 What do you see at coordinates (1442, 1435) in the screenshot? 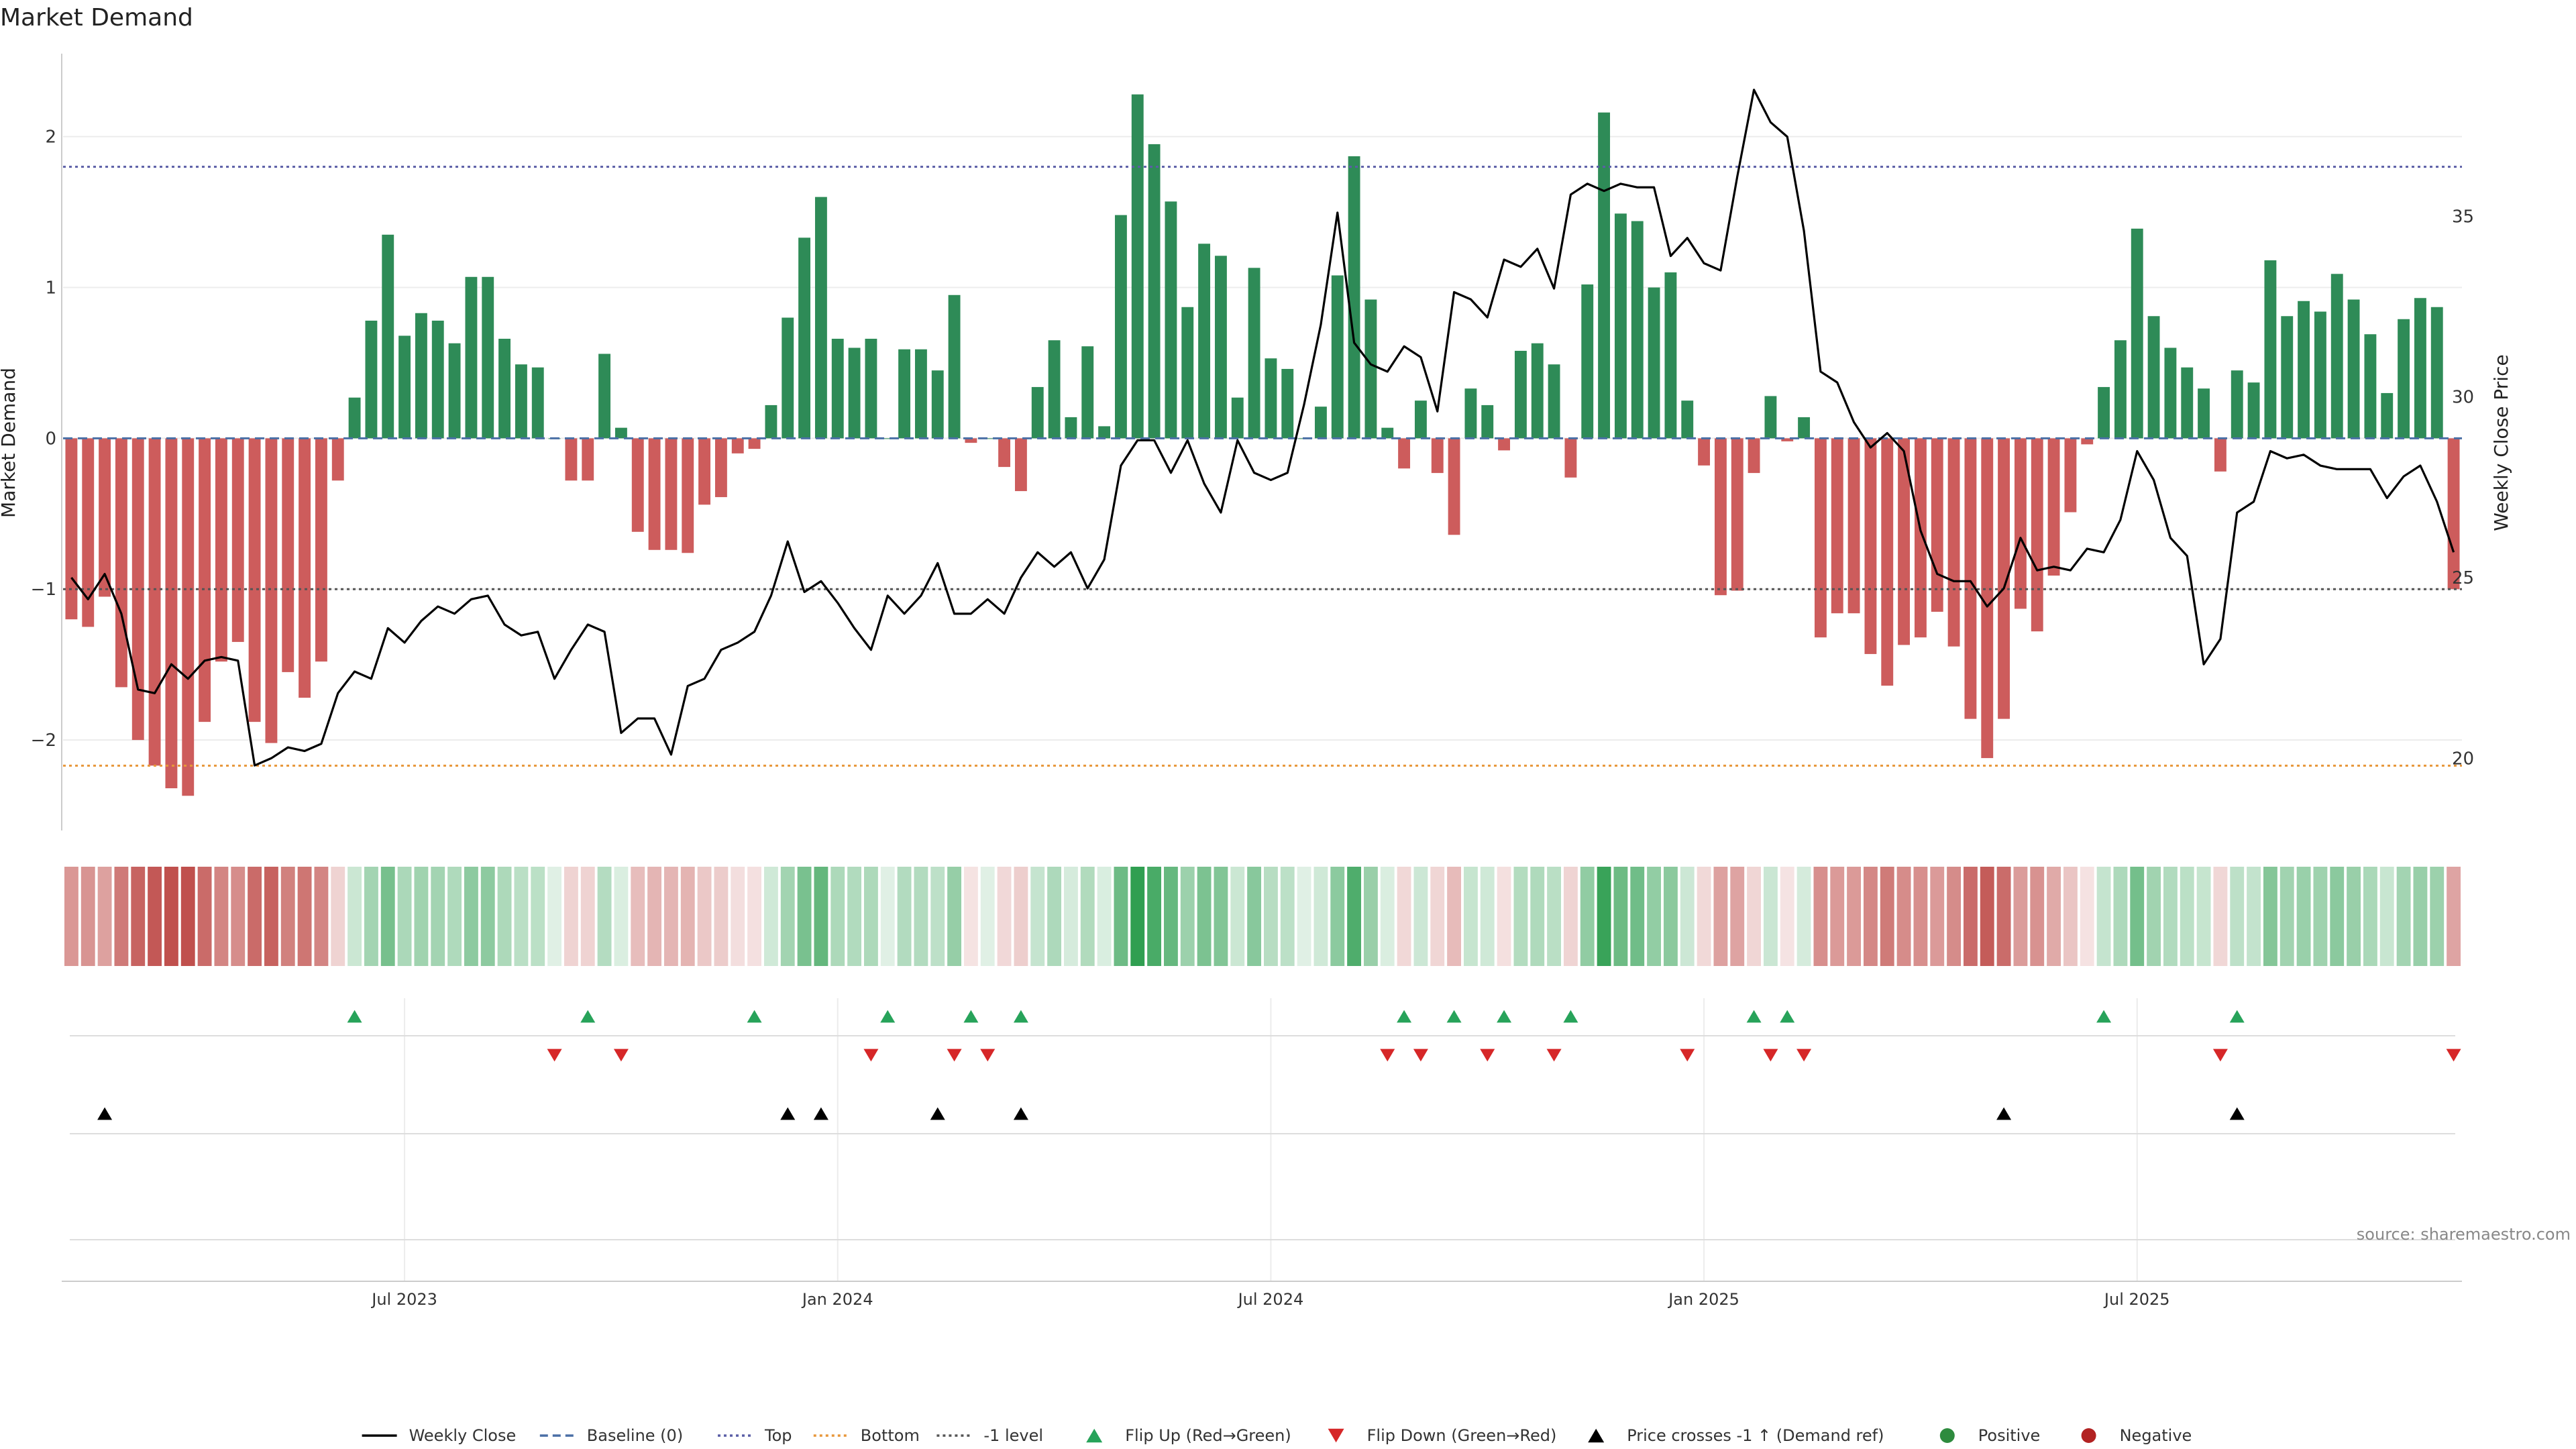
I see `legend-item: Flip Down (Green→Red)` at bounding box center [1442, 1435].